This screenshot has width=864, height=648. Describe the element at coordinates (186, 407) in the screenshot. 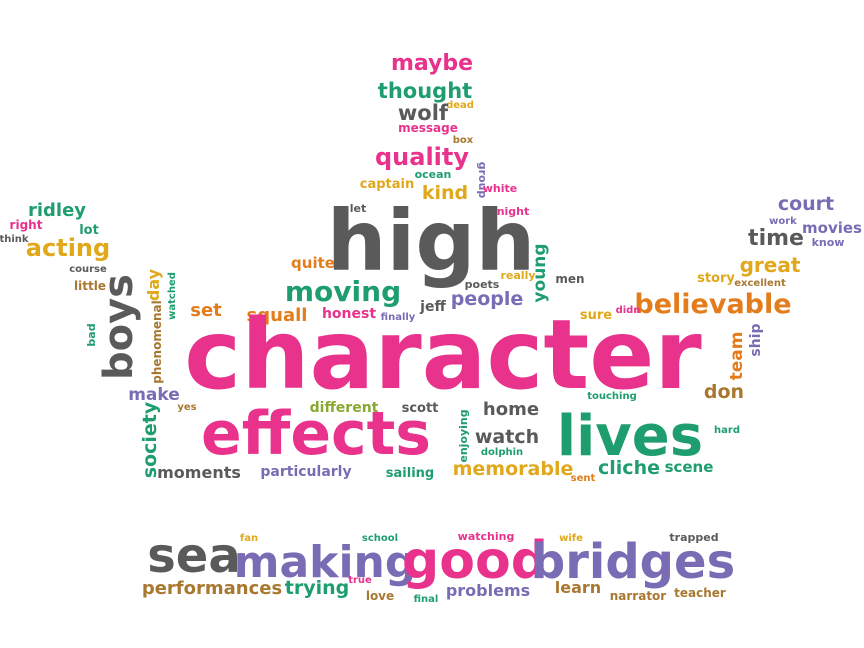

I see `word-yes: yes` at that location.